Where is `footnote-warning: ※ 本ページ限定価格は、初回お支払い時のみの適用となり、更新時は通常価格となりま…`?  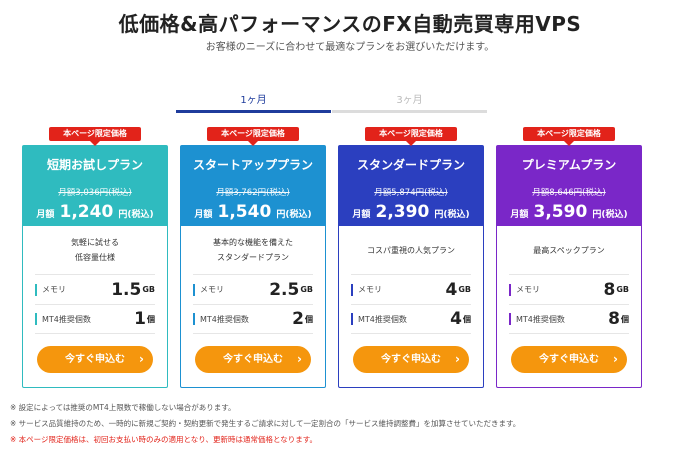 footnote-warning: ※ 本ページ限定価格は、初回お支払い時のみの適用となり、更新時は通常価格となりま… is located at coordinates (164, 439).